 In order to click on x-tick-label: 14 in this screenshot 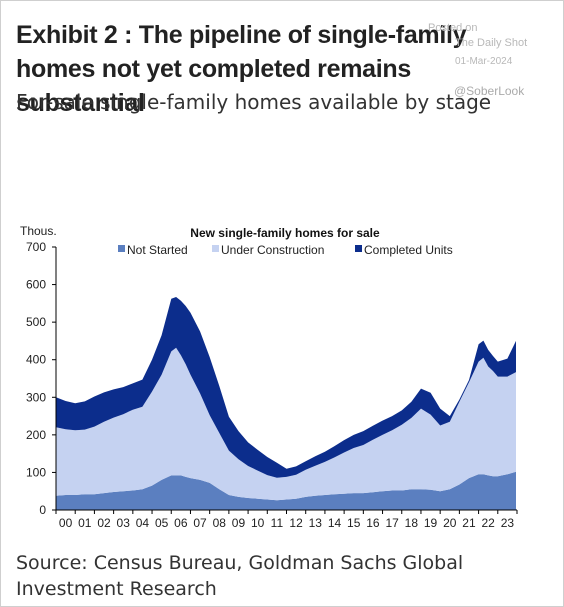, I will do `click(335, 523)`.